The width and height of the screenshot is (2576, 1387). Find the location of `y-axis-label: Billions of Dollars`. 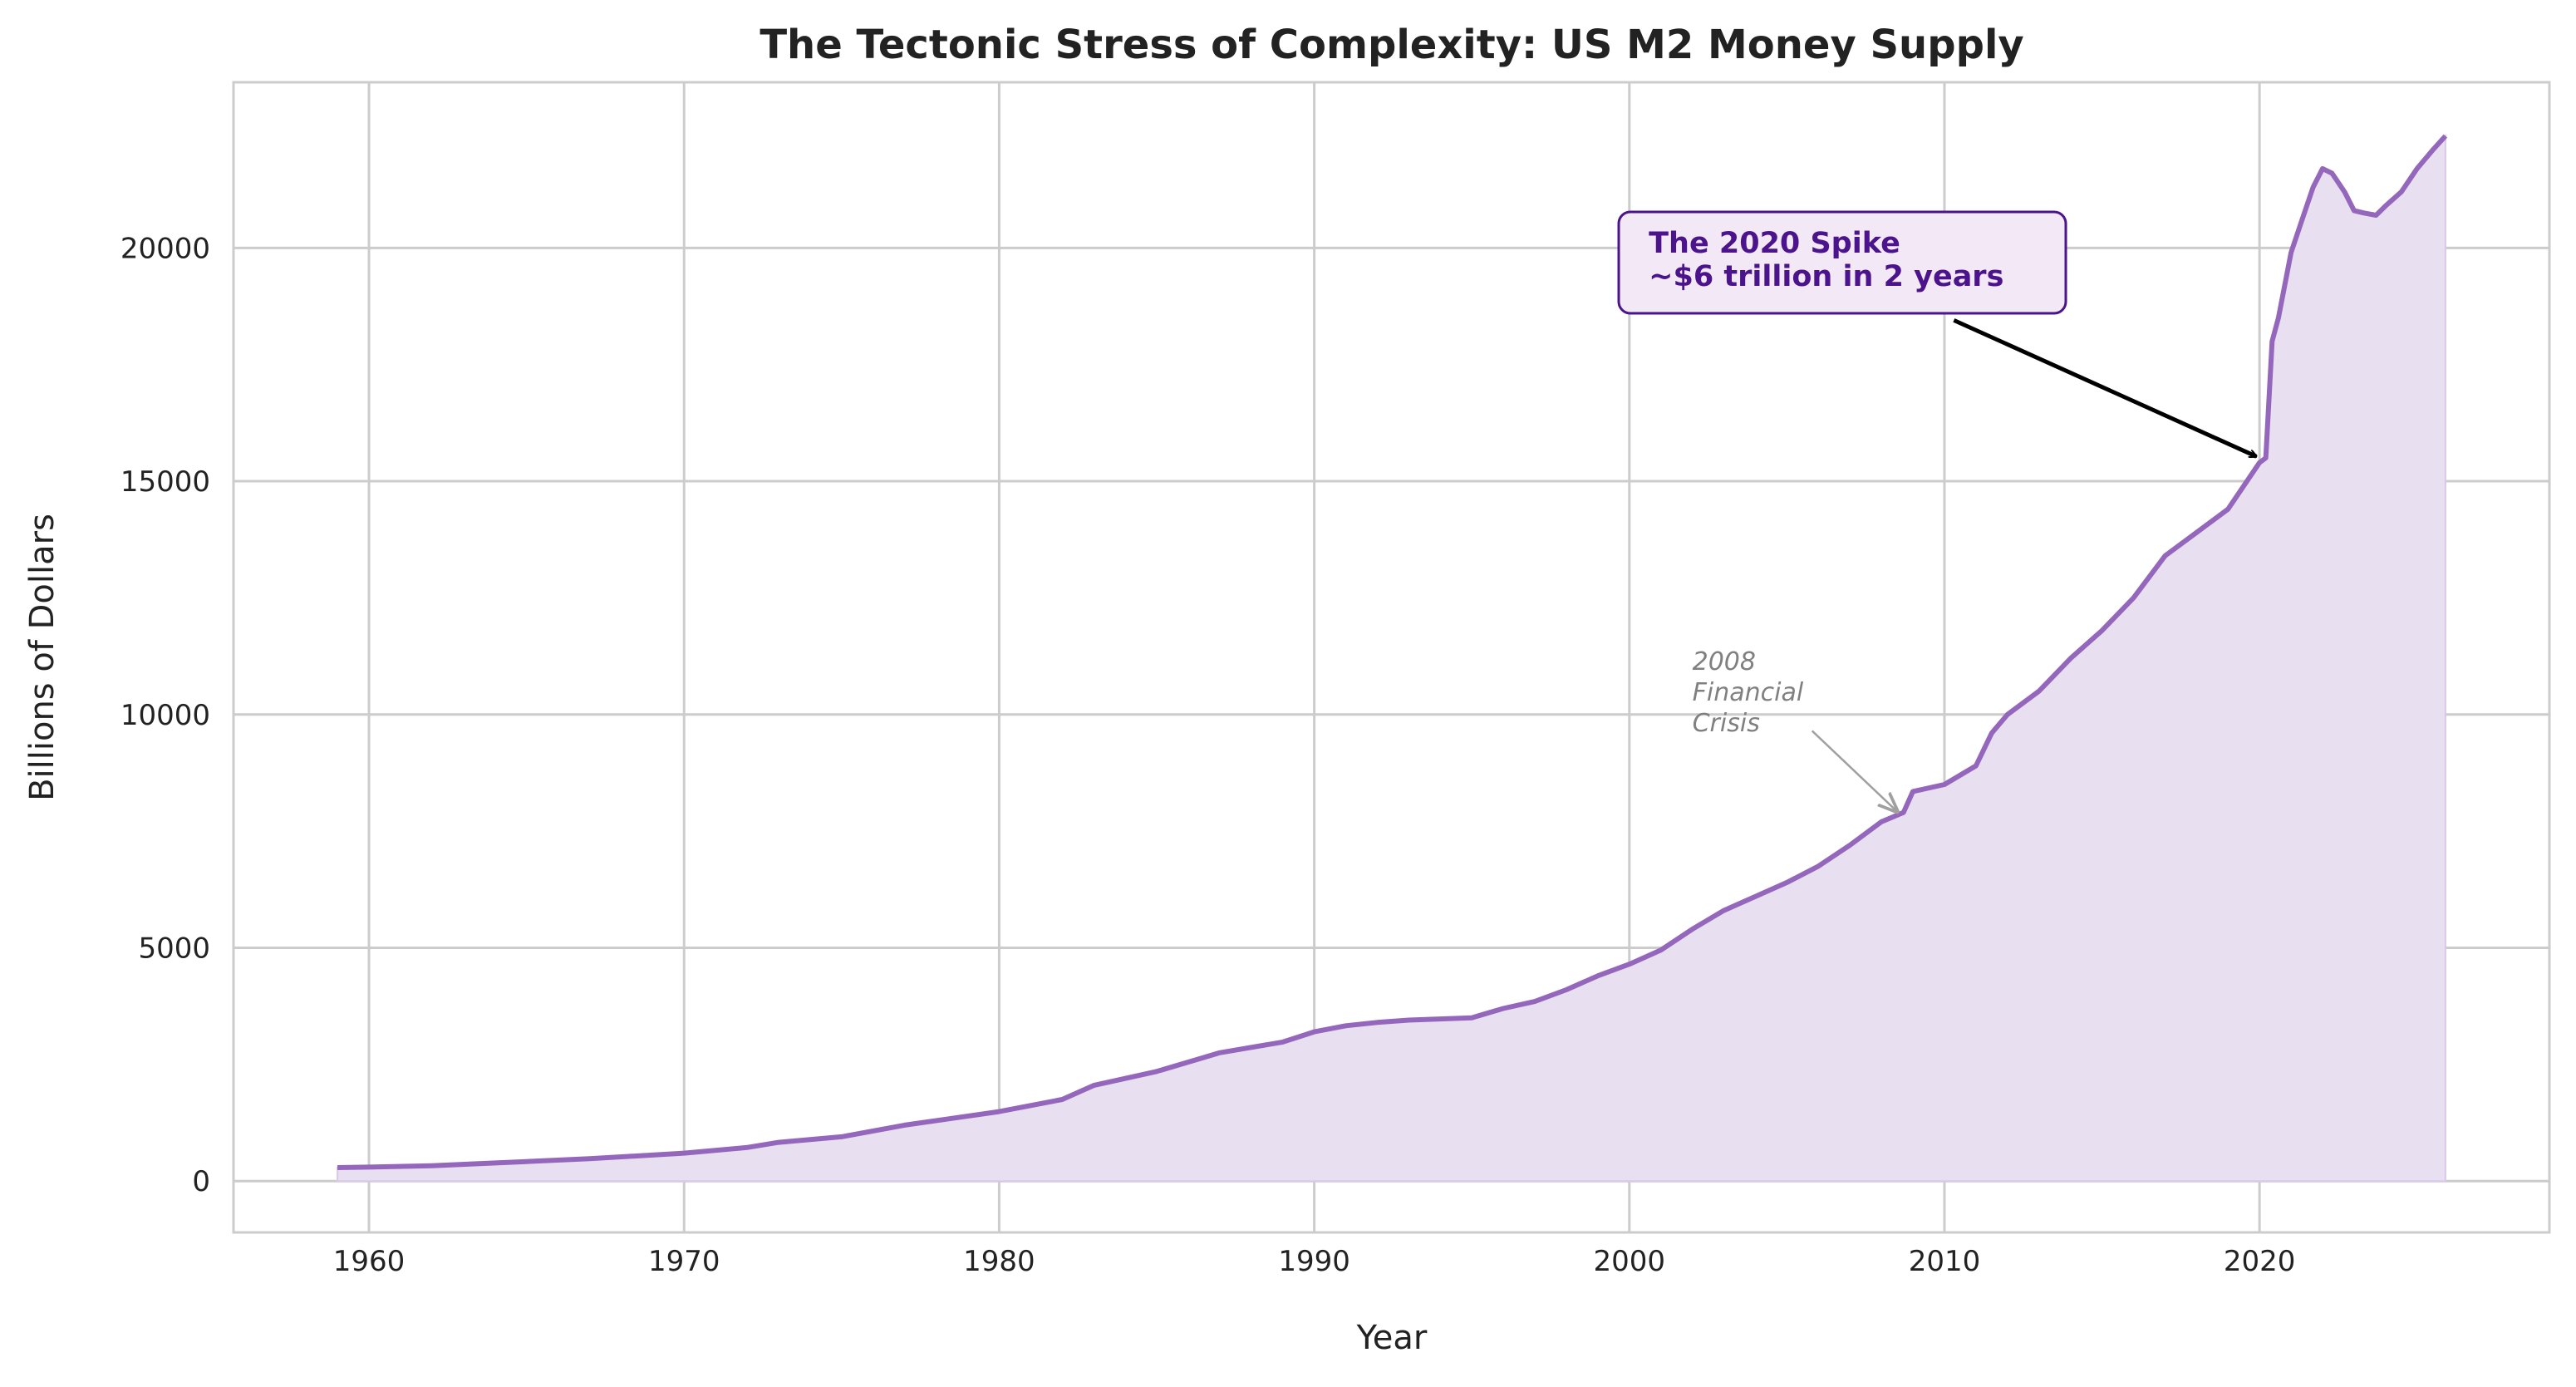

y-axis-label: Billions of Dollars is located at coordinates (42, 658).